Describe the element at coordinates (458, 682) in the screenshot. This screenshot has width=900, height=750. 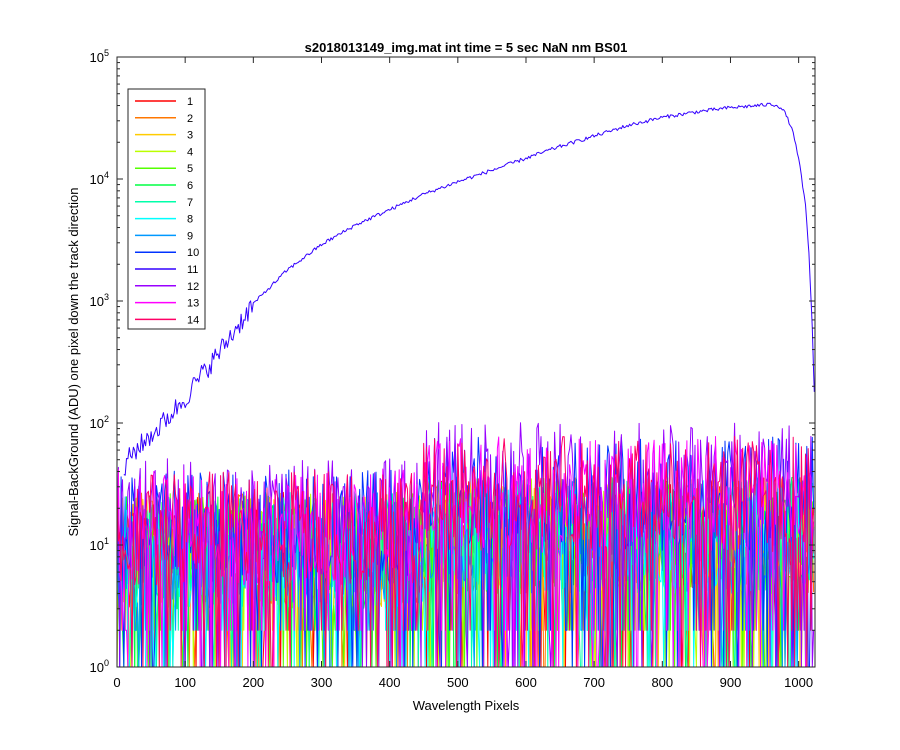
I see `x-tick-label: 500` at that location.